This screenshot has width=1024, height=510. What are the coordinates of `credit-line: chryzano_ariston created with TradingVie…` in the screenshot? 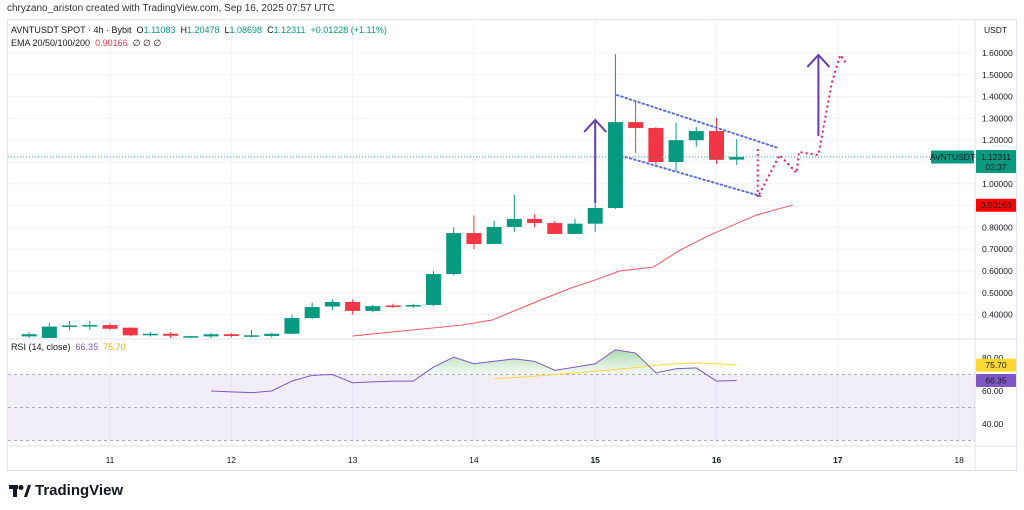 It's located at (171, 8).